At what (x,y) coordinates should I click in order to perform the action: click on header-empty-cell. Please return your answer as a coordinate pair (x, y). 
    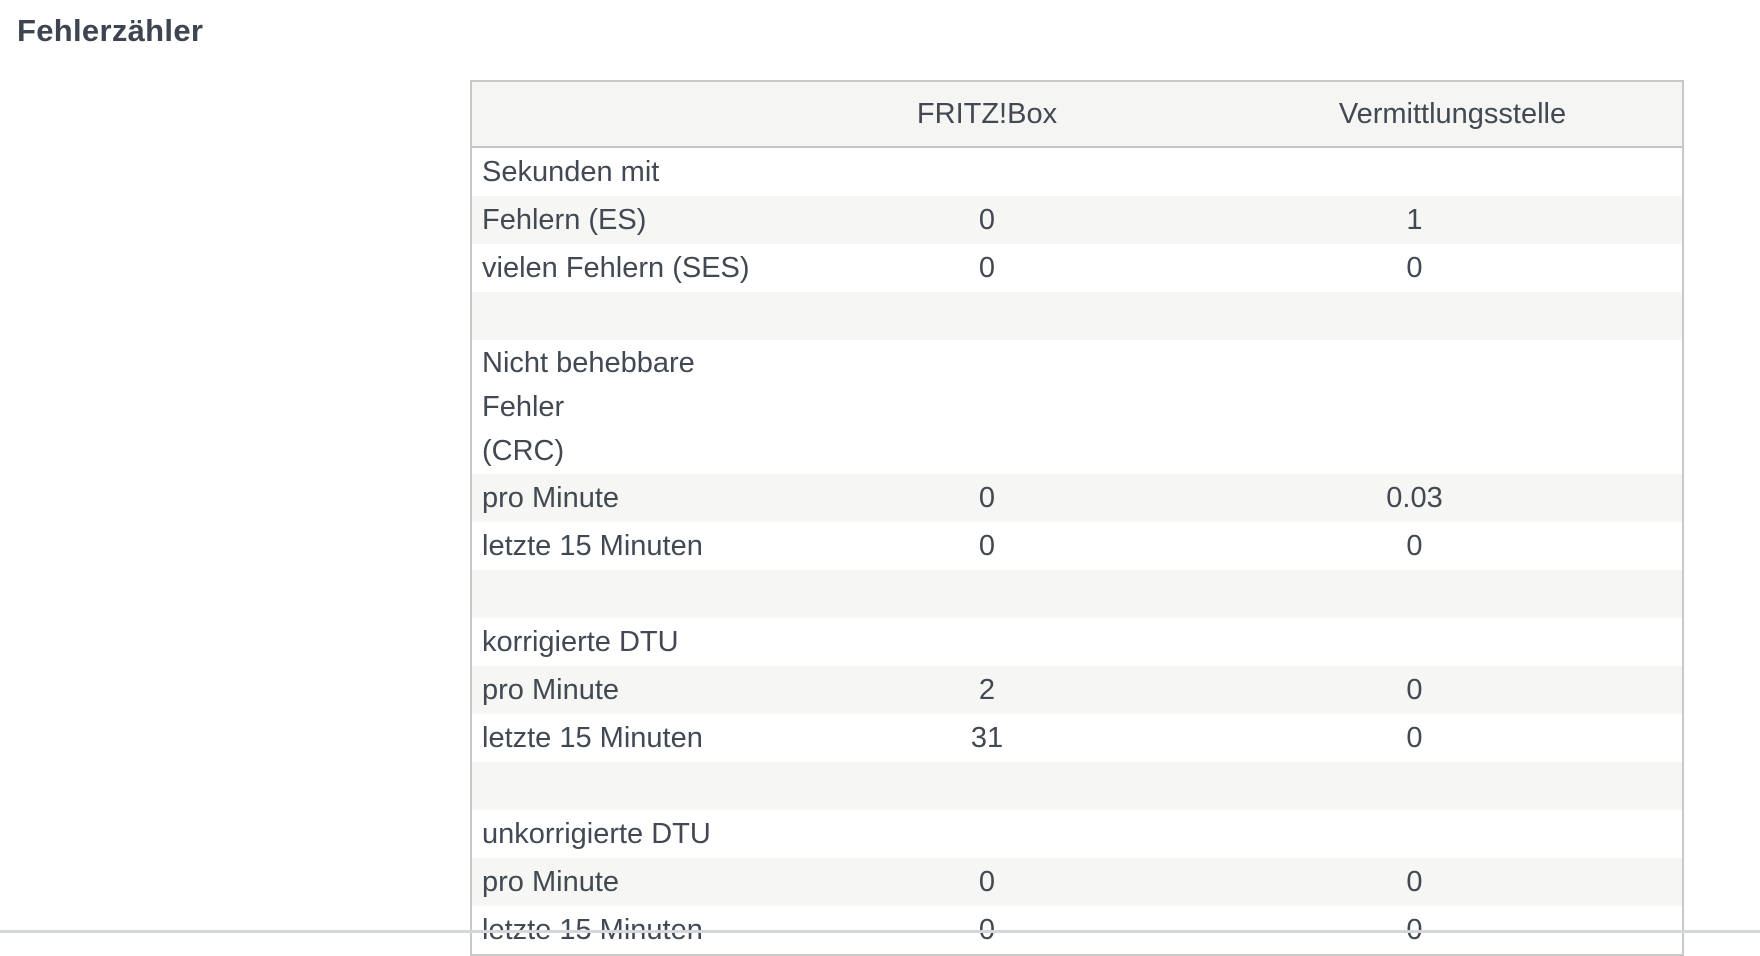
    Looking at the image, I should click on (632, 115).